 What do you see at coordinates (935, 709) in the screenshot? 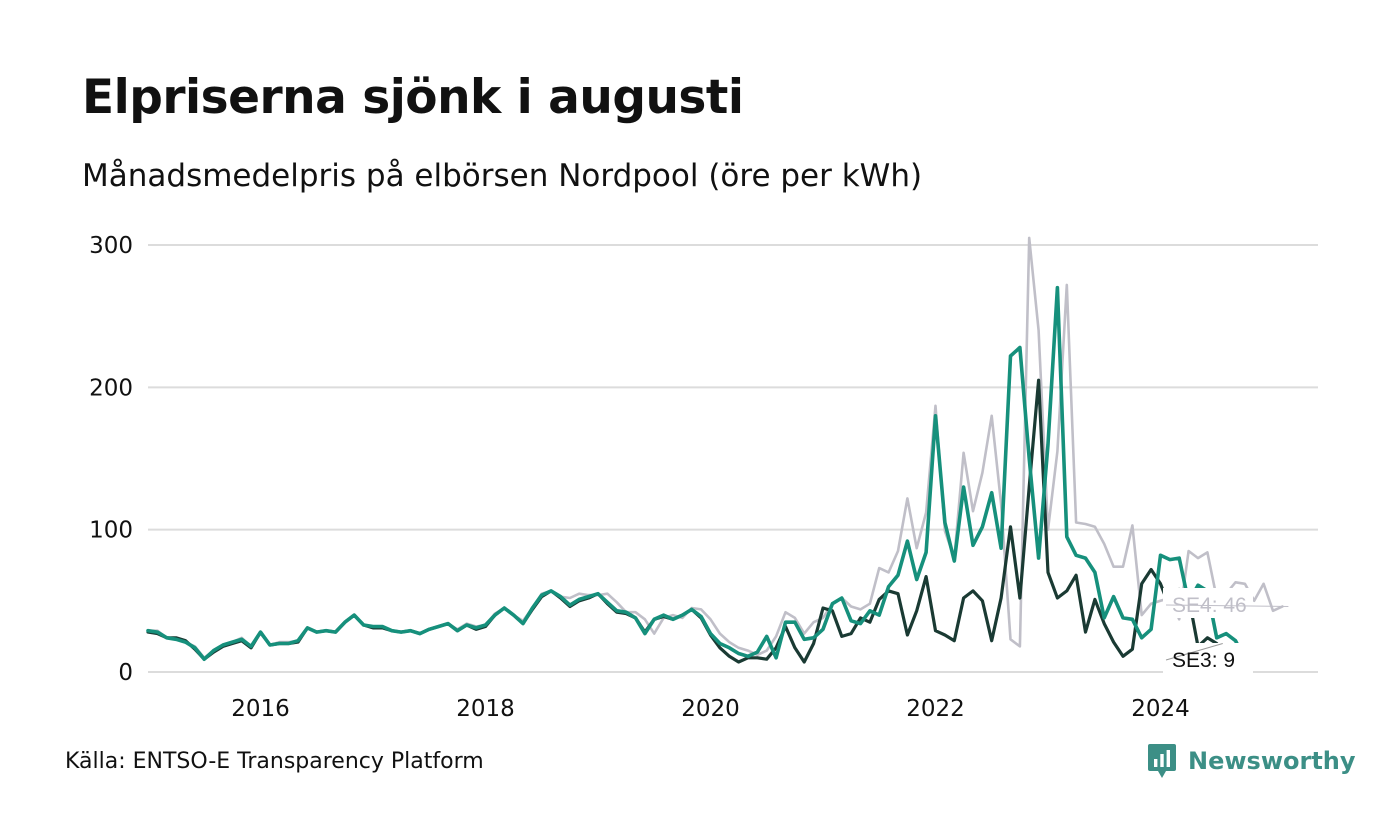
I see `x-tick-label: 2022` at bounding box center [935, 709].